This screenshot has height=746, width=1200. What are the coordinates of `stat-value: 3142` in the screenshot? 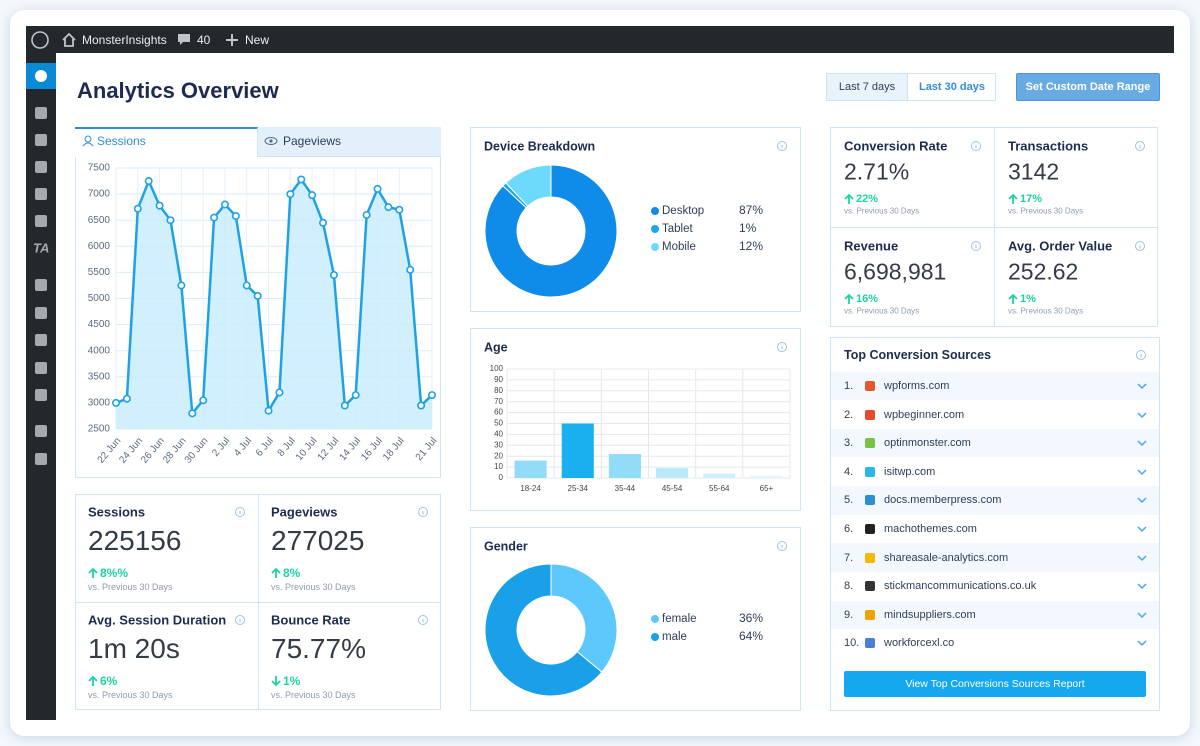 It's located at (1034, 171).